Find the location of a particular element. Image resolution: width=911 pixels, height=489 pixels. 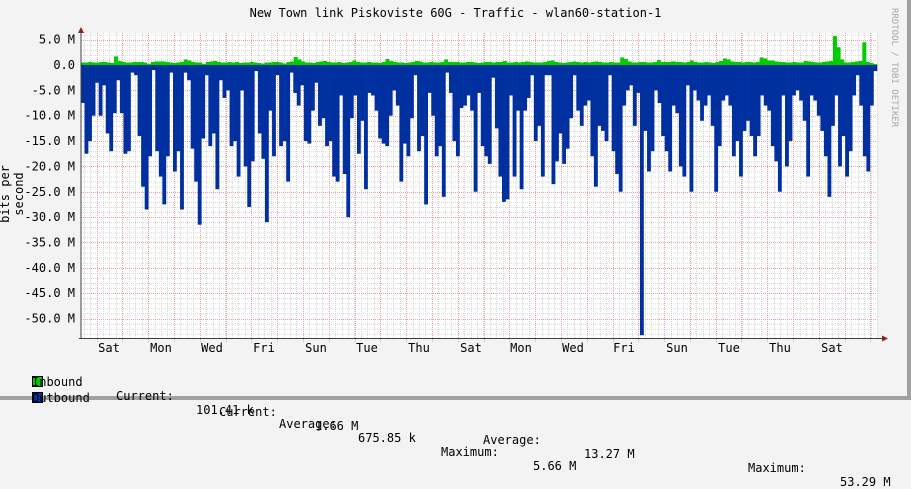

inbound-swatch-icon is located at coordinates (38, 381).